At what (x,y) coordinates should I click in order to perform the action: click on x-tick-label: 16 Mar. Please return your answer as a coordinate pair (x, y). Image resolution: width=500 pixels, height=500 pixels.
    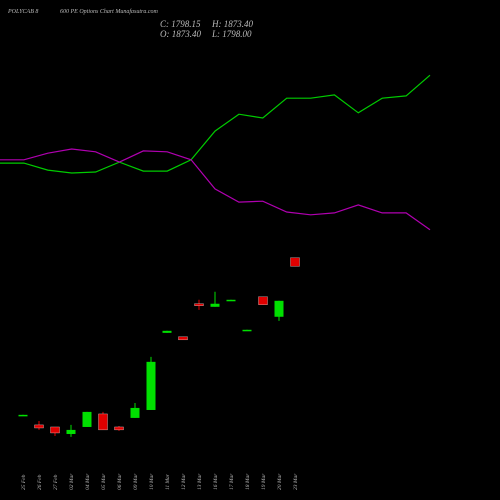
    Looking at the image, I should click on (216, 481).